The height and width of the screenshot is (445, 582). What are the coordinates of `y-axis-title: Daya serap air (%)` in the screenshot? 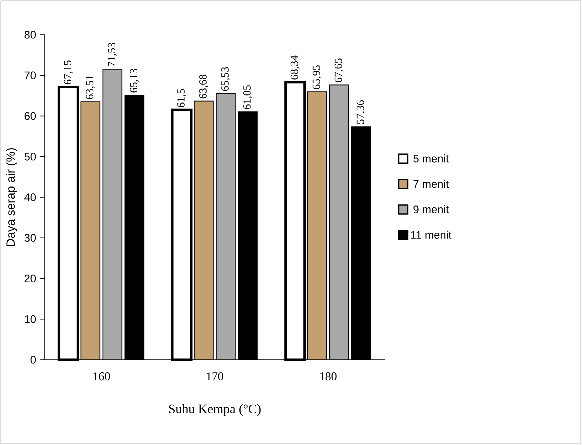 It's located at (12, 197).